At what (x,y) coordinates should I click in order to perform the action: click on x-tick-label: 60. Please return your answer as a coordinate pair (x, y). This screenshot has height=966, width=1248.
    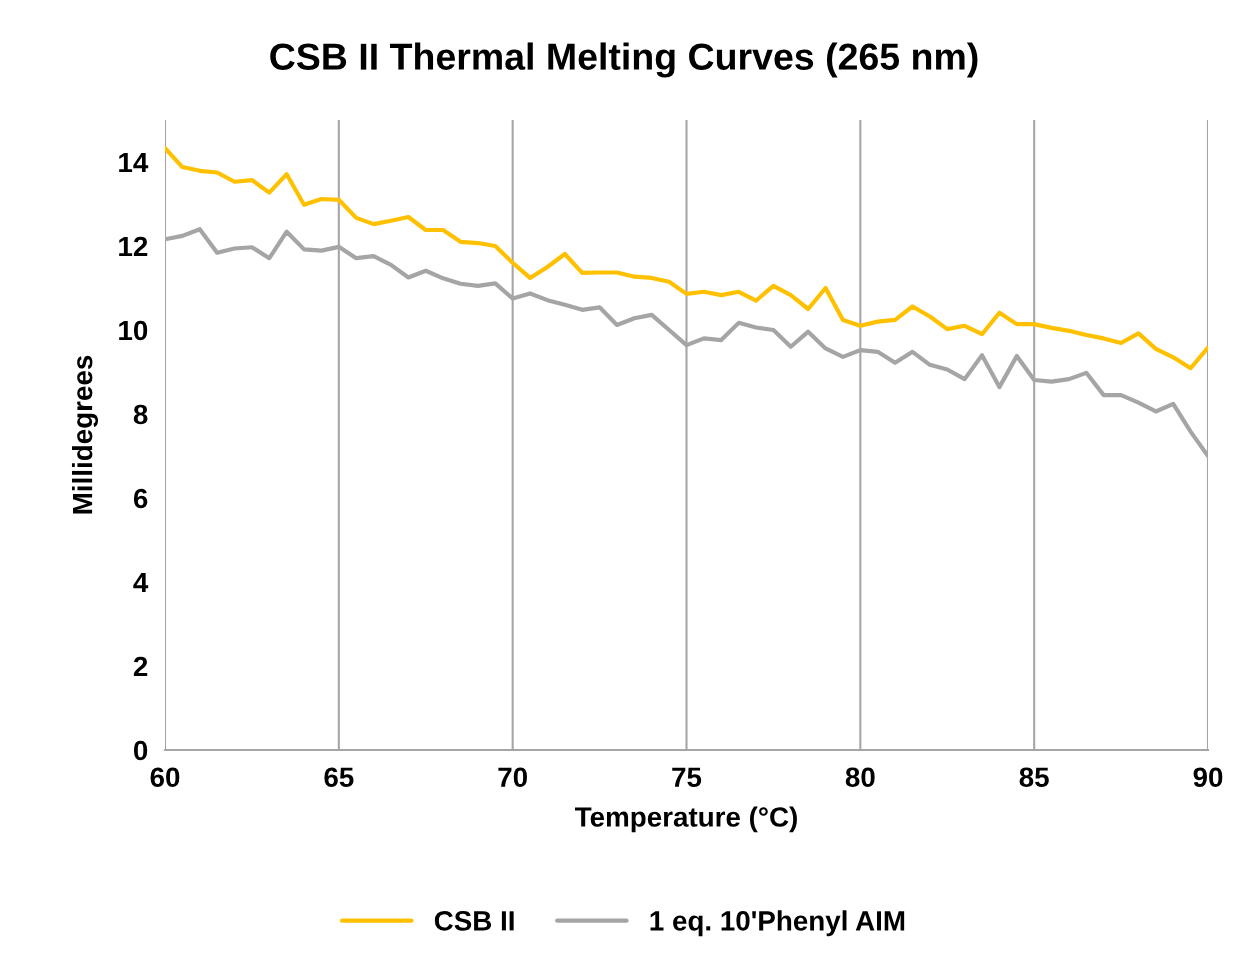
    Looking at the image, I should click on (165, 777).